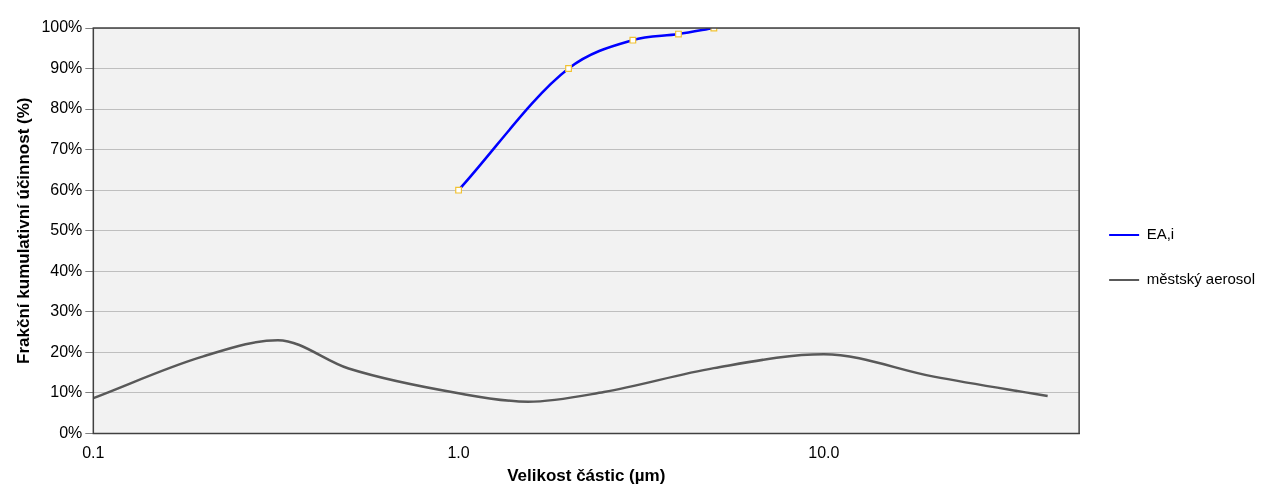 This screenshot has width=1285, height=493. What do you see at coordinates (586, 476) in the screenshot?
I see `x-axis-title: Velikost částic (µm)` at bounding box center [586, 476].